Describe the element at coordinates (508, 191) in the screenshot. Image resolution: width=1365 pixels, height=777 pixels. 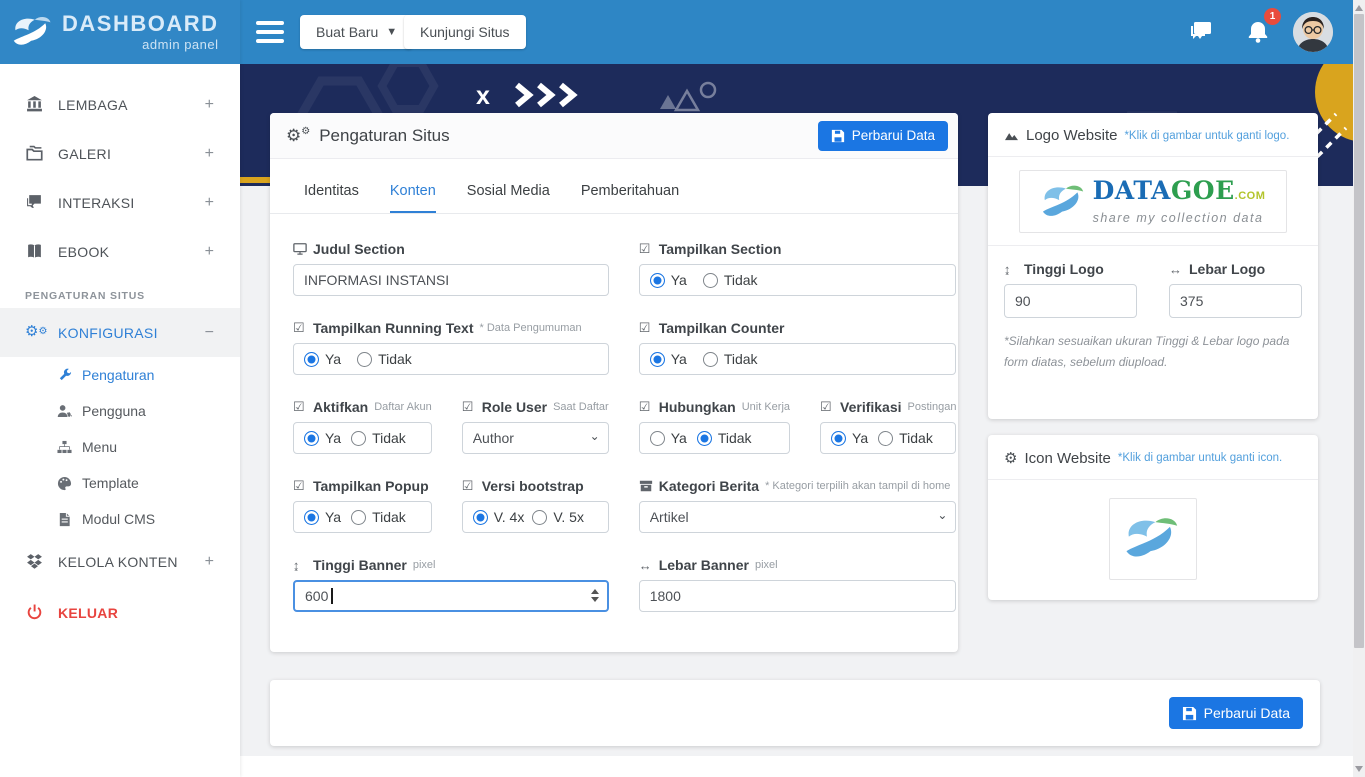
I see `tab-sosial-media: Sosial Media` at that location.